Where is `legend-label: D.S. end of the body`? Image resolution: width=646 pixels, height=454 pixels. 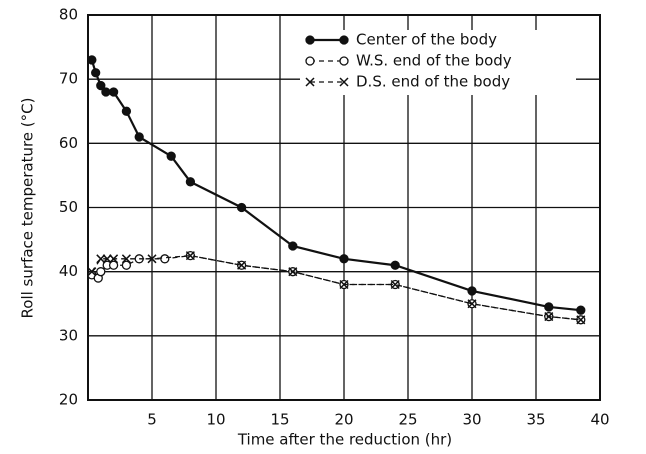 legend-label: D.S. end of the body is located at coordinates (433, 82).